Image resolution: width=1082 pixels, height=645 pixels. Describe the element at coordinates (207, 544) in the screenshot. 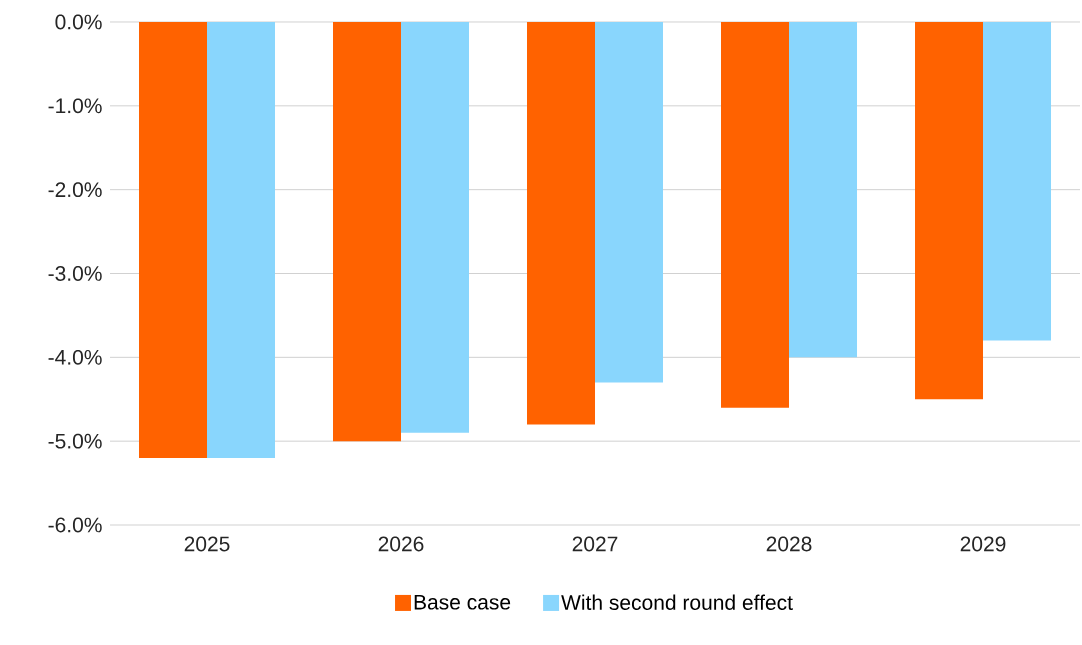

I see `x-tick-label: 2025` at that location.